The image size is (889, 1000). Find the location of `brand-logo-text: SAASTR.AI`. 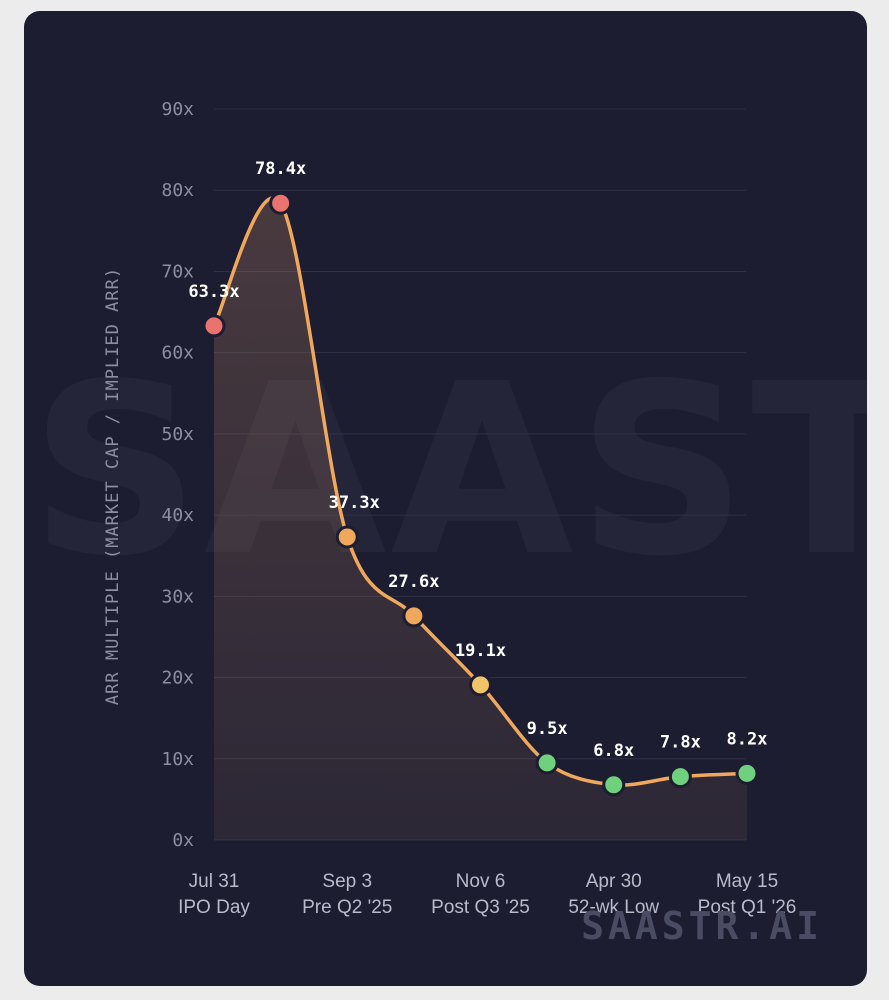

brand-logo-text: SAASTR.AI is located at coordinates (702, 926).